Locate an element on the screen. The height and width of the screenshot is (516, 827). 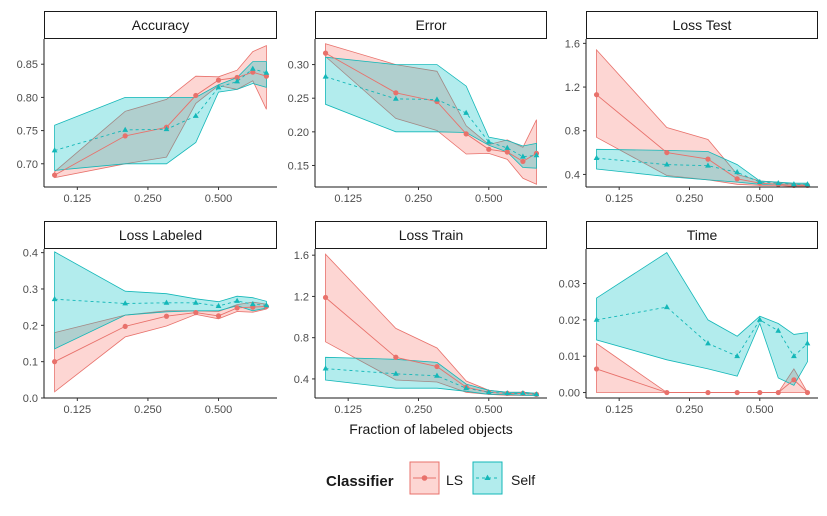
x-tick-label-loss-train: 0.125 is located at coordinates (348, 410).